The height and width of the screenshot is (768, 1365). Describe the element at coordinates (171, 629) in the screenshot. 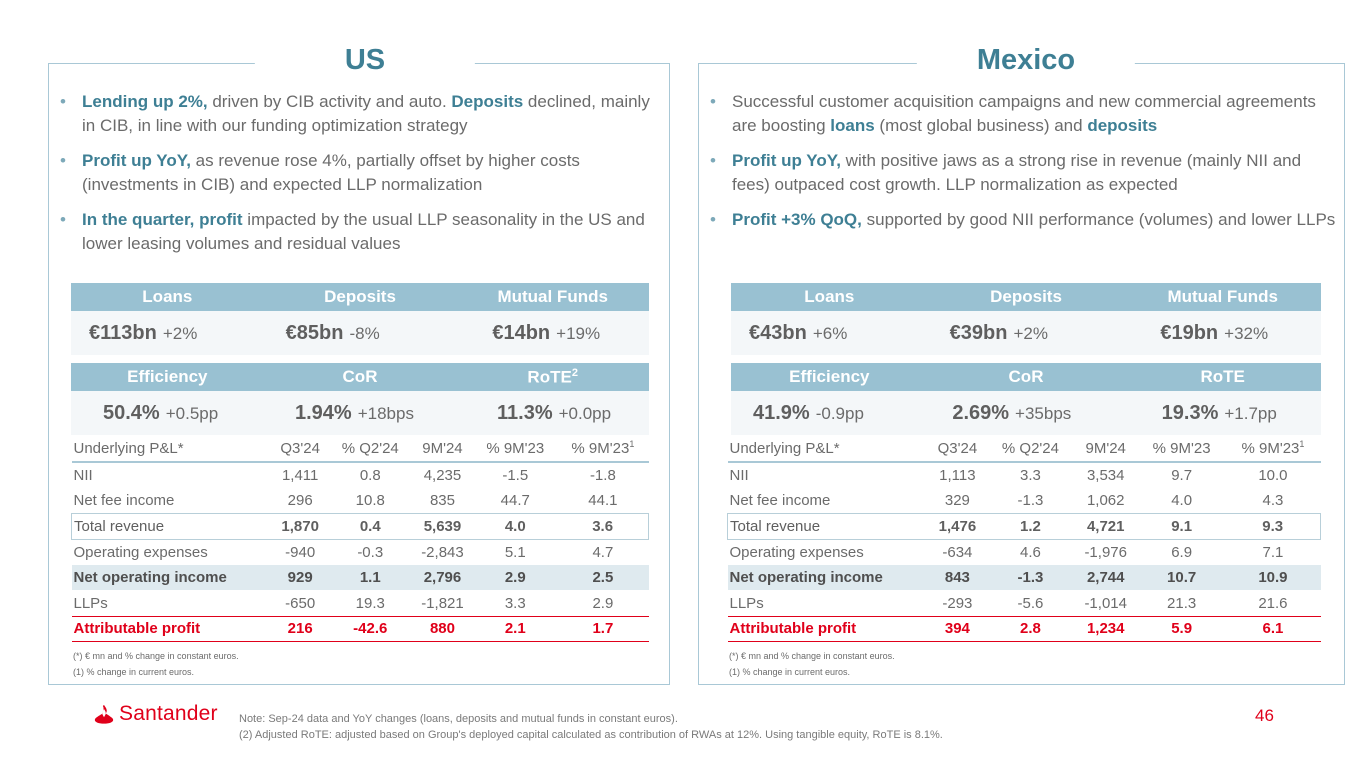

I see `row-label: Attributable profit` at that location.